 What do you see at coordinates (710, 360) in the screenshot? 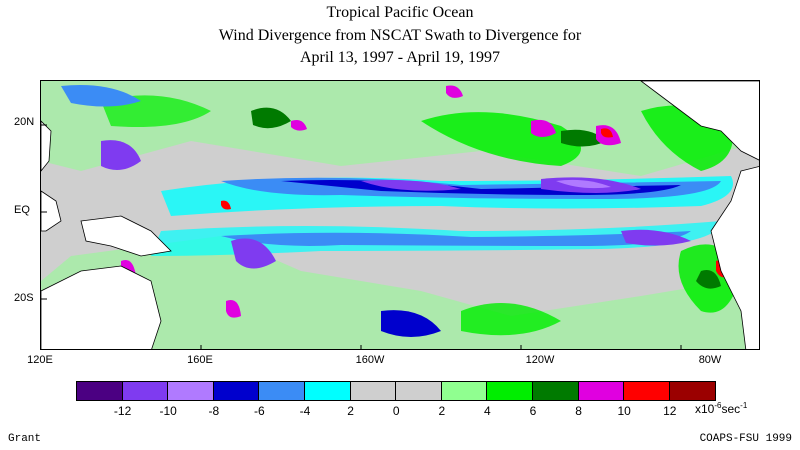
I see `lon-label-80w: 80W` at bounding box center [710, 360].